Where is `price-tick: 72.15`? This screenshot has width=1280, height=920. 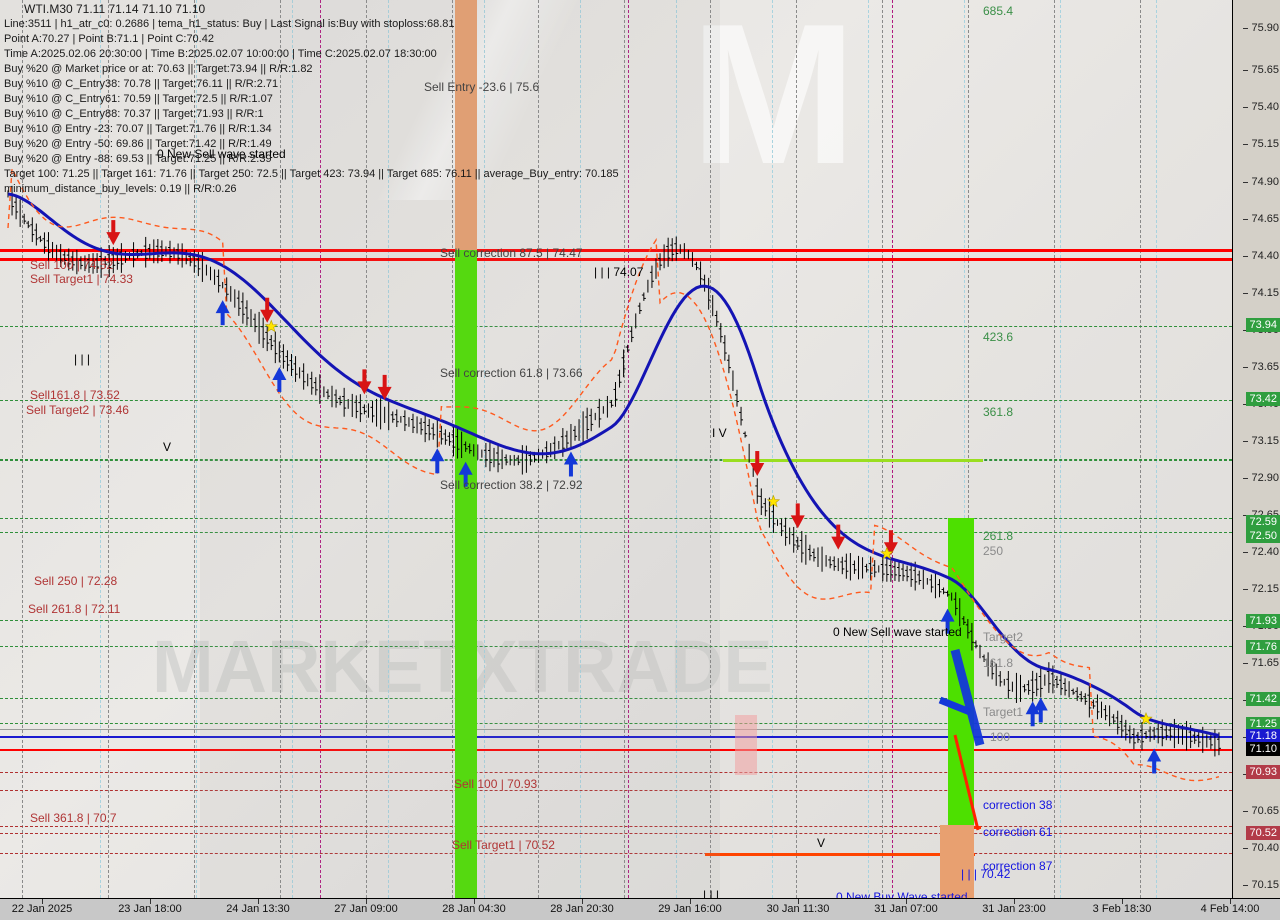
price-tick: 72.15 is located at coordinates (1261, 589).